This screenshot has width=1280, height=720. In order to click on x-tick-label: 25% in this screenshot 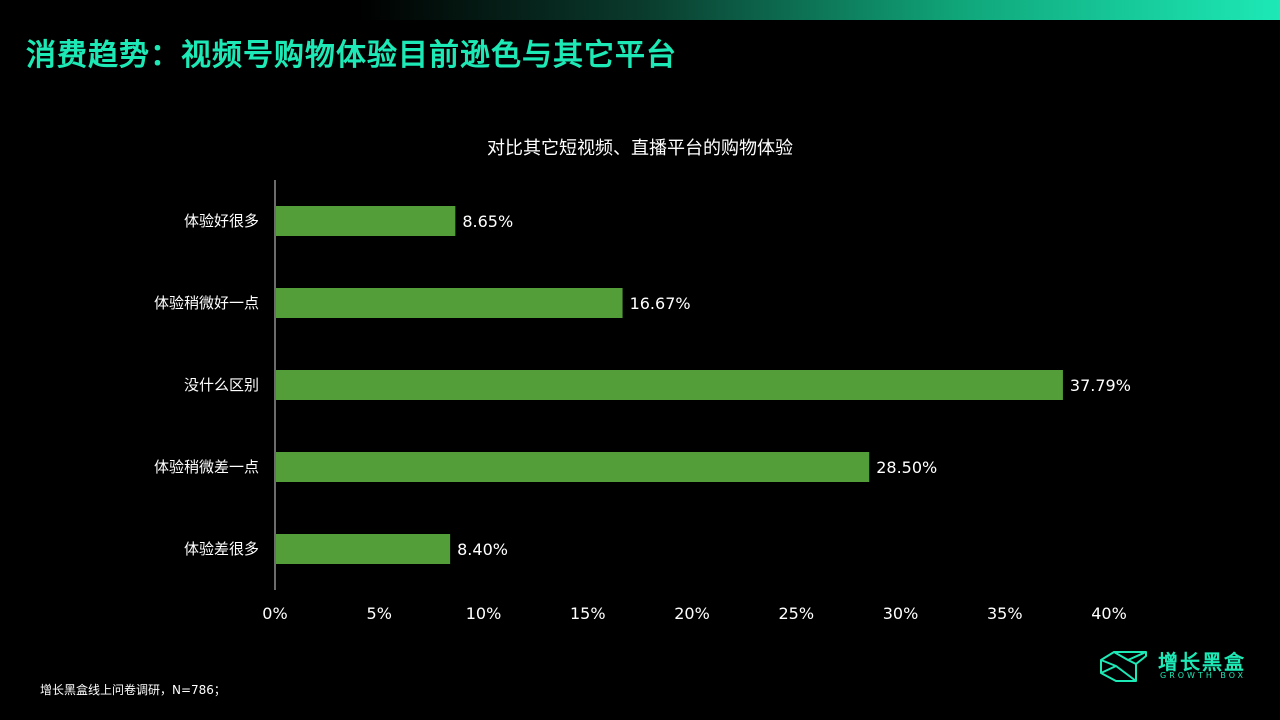, I will do `click(796, 613)`.